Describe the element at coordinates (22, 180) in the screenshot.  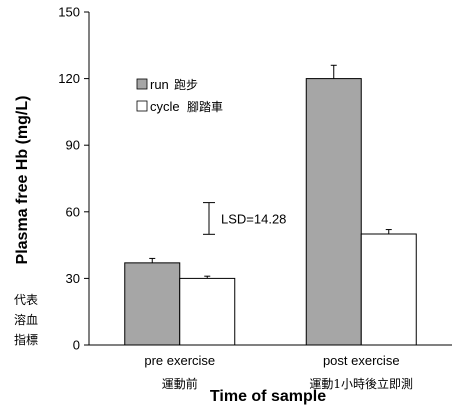
I see `y-axis-title: Plasma free Hb (mg/L)` at that location.